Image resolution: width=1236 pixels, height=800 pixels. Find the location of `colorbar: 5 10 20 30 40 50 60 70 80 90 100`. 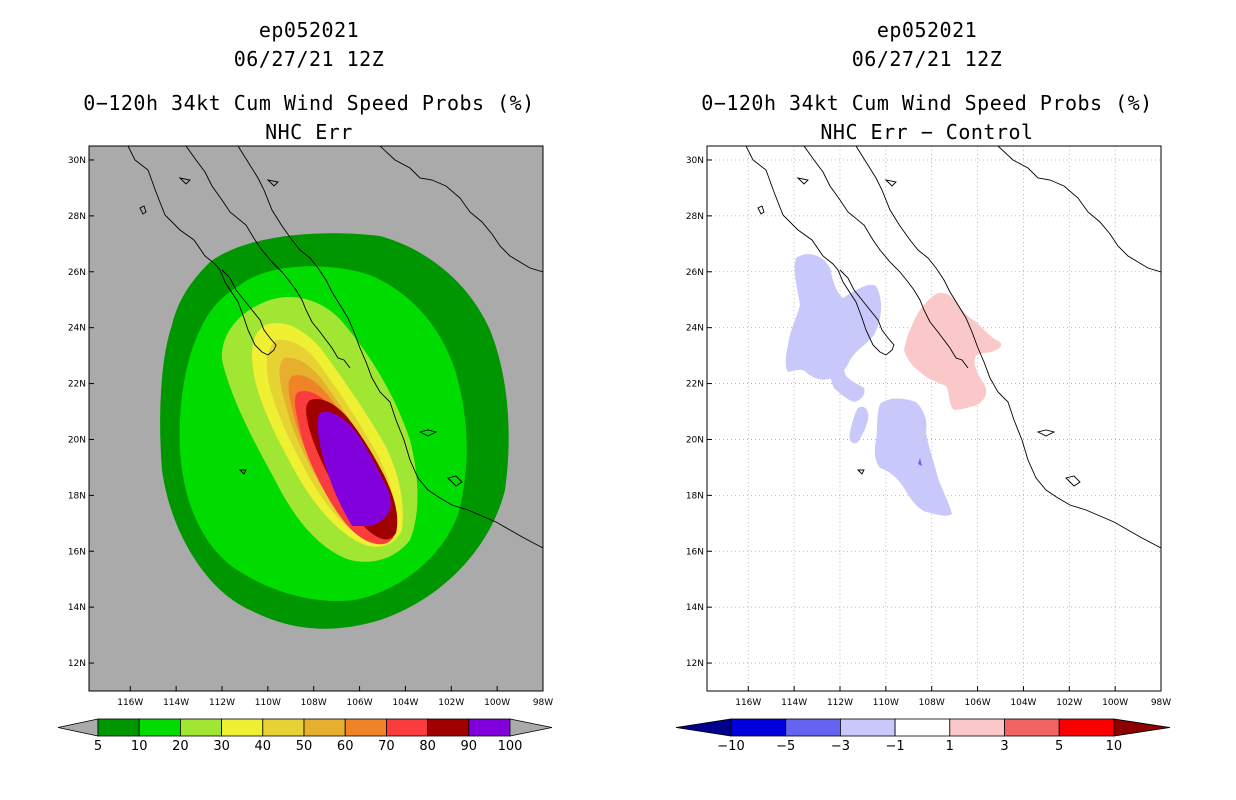

colorbar: 5 10 20 30 40 50 60 70 80 90 100 is located at coordinates (305, 736).